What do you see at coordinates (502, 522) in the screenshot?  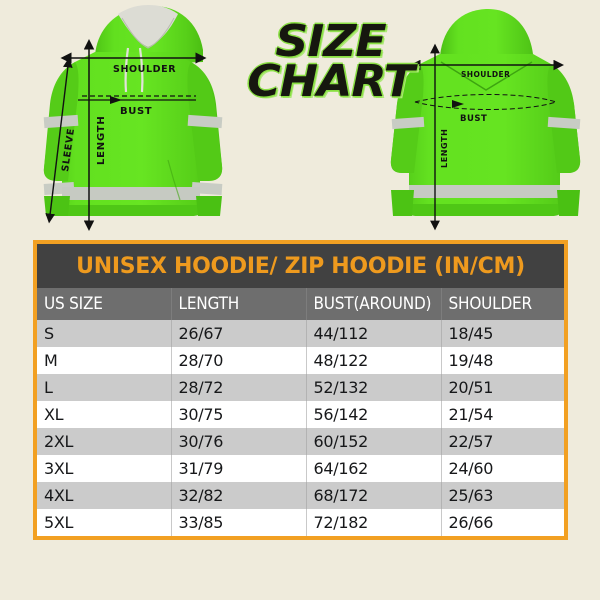 I see `cell-shoulder: 26/66` at bounding box center [502, 522].